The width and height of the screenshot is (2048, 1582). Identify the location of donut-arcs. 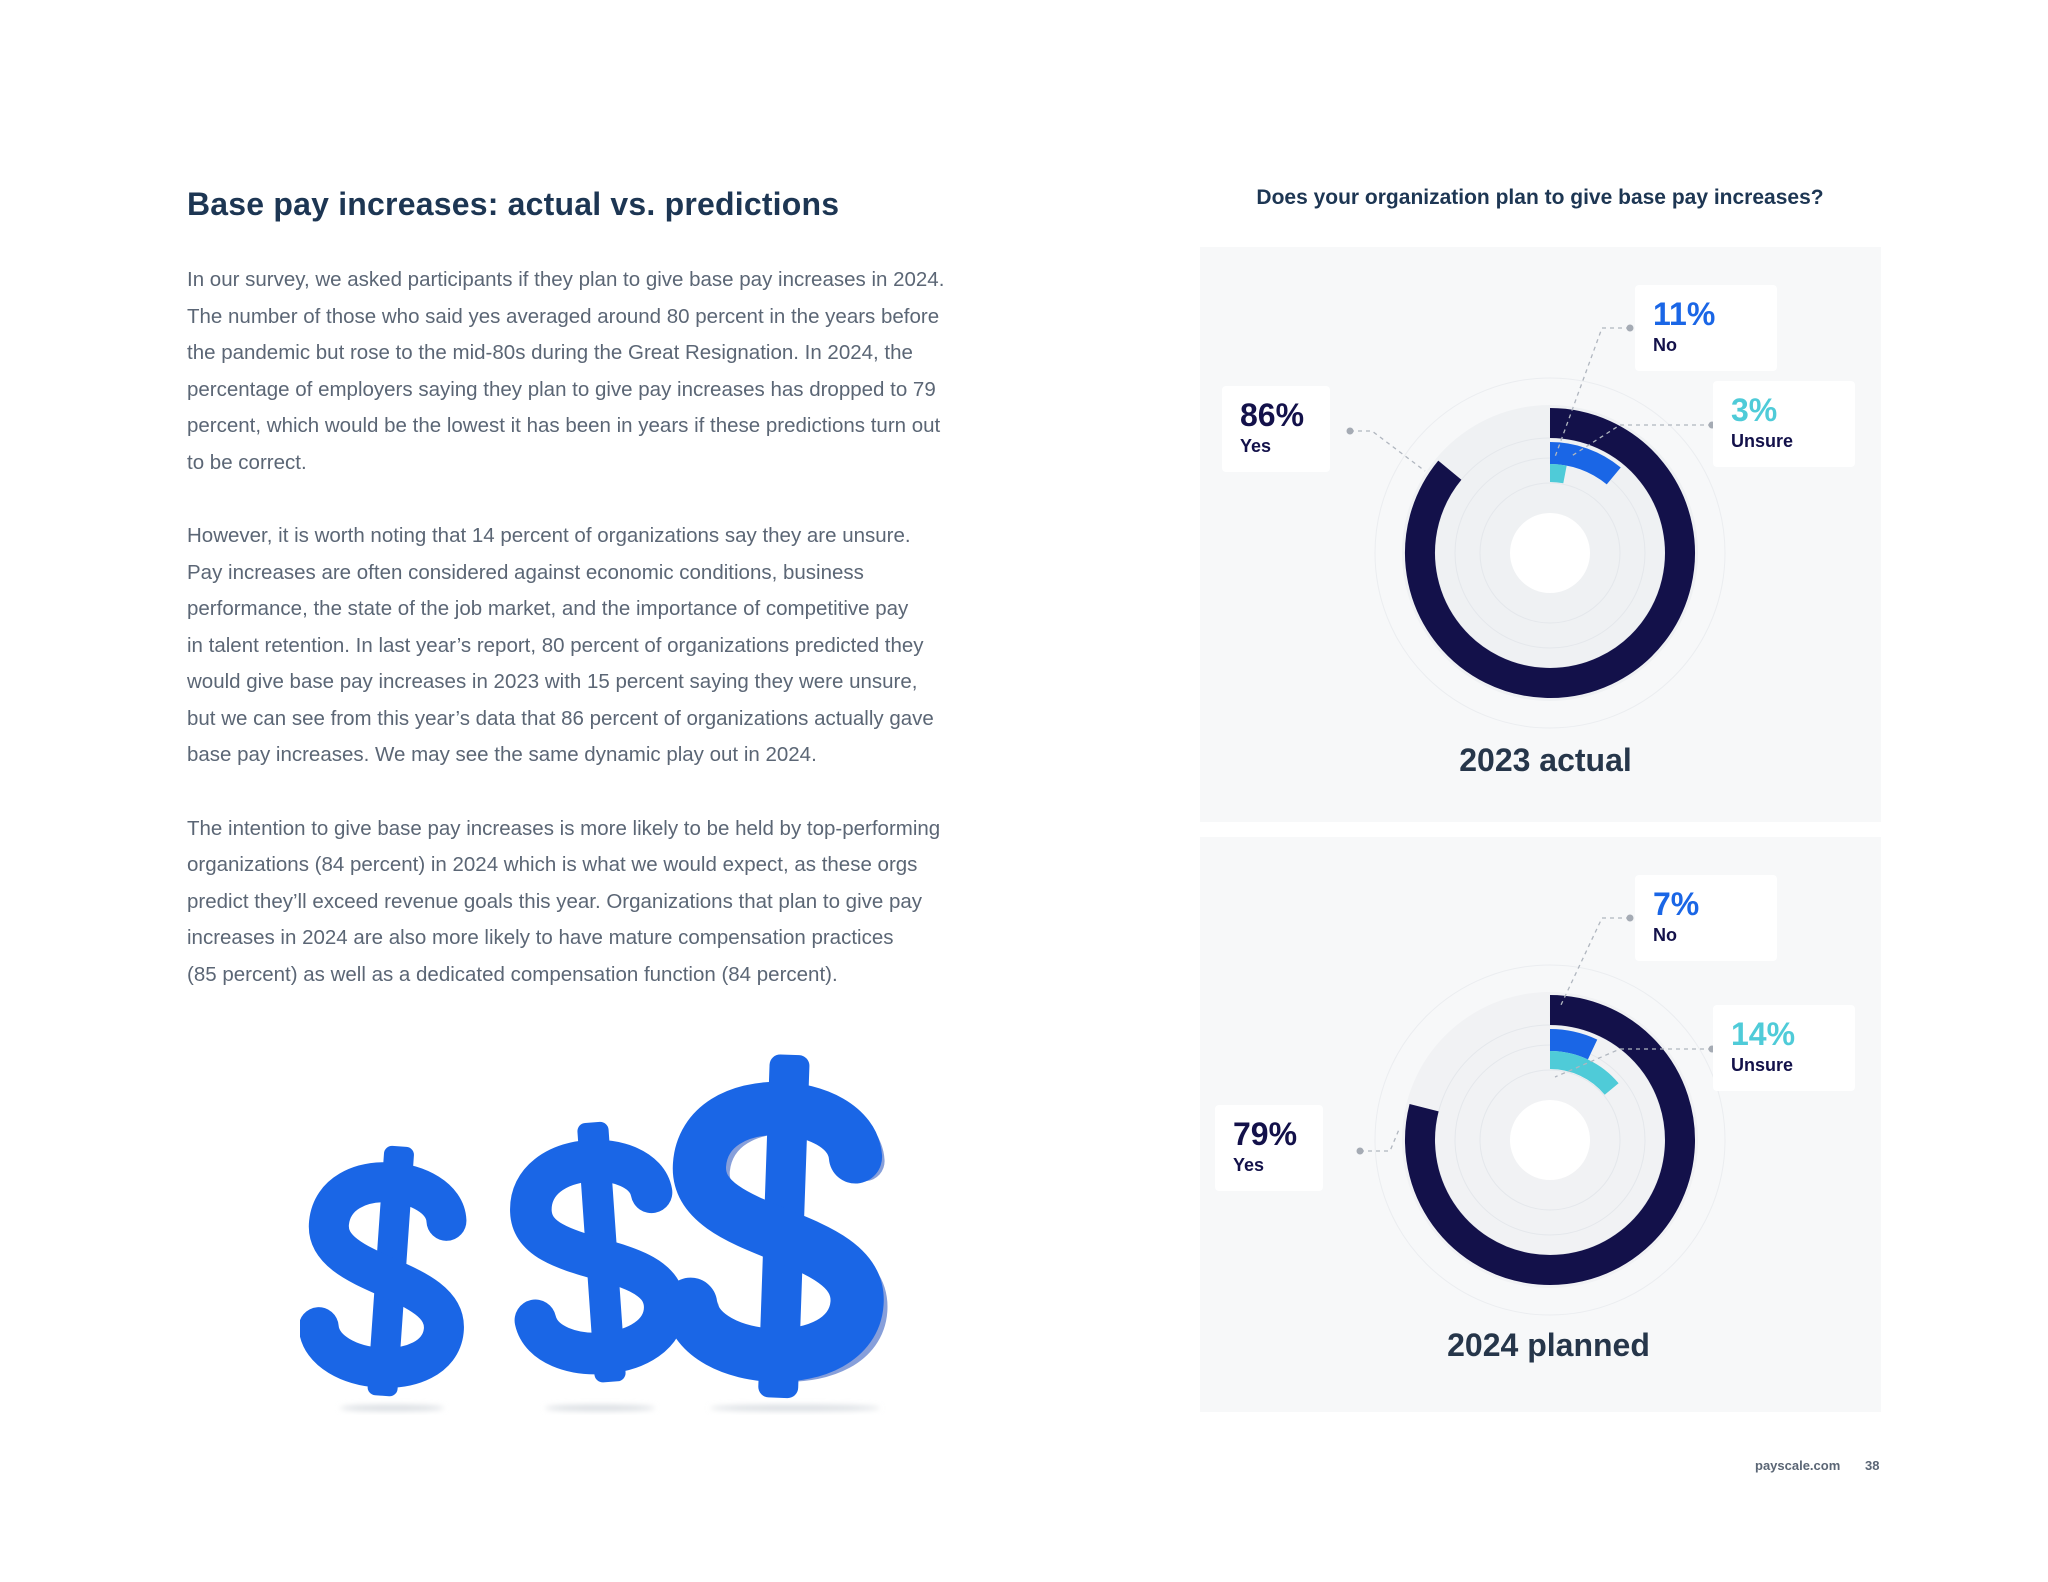
(1550, 1140).